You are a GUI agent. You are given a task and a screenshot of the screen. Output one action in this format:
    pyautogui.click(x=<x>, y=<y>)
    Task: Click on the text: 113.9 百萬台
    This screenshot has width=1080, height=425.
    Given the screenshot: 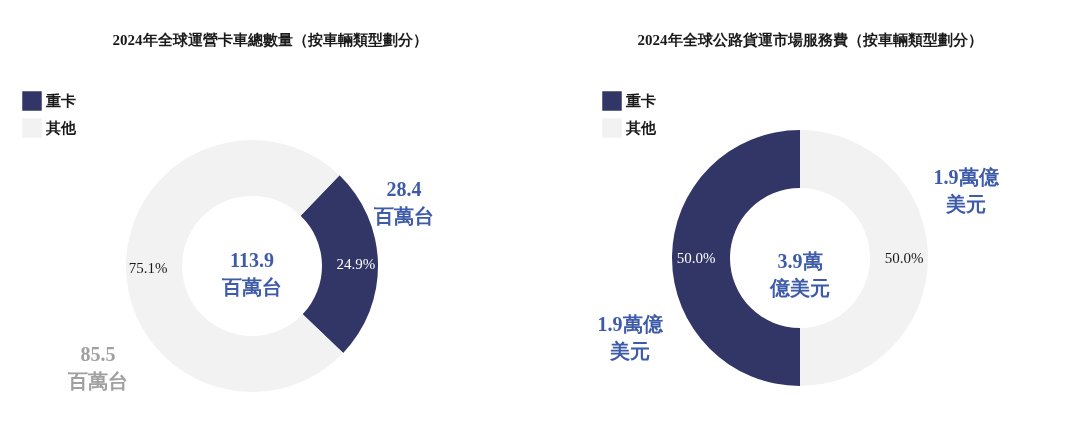 What is the action you would take?
    pyautogui.click(x=251, y=273)
    